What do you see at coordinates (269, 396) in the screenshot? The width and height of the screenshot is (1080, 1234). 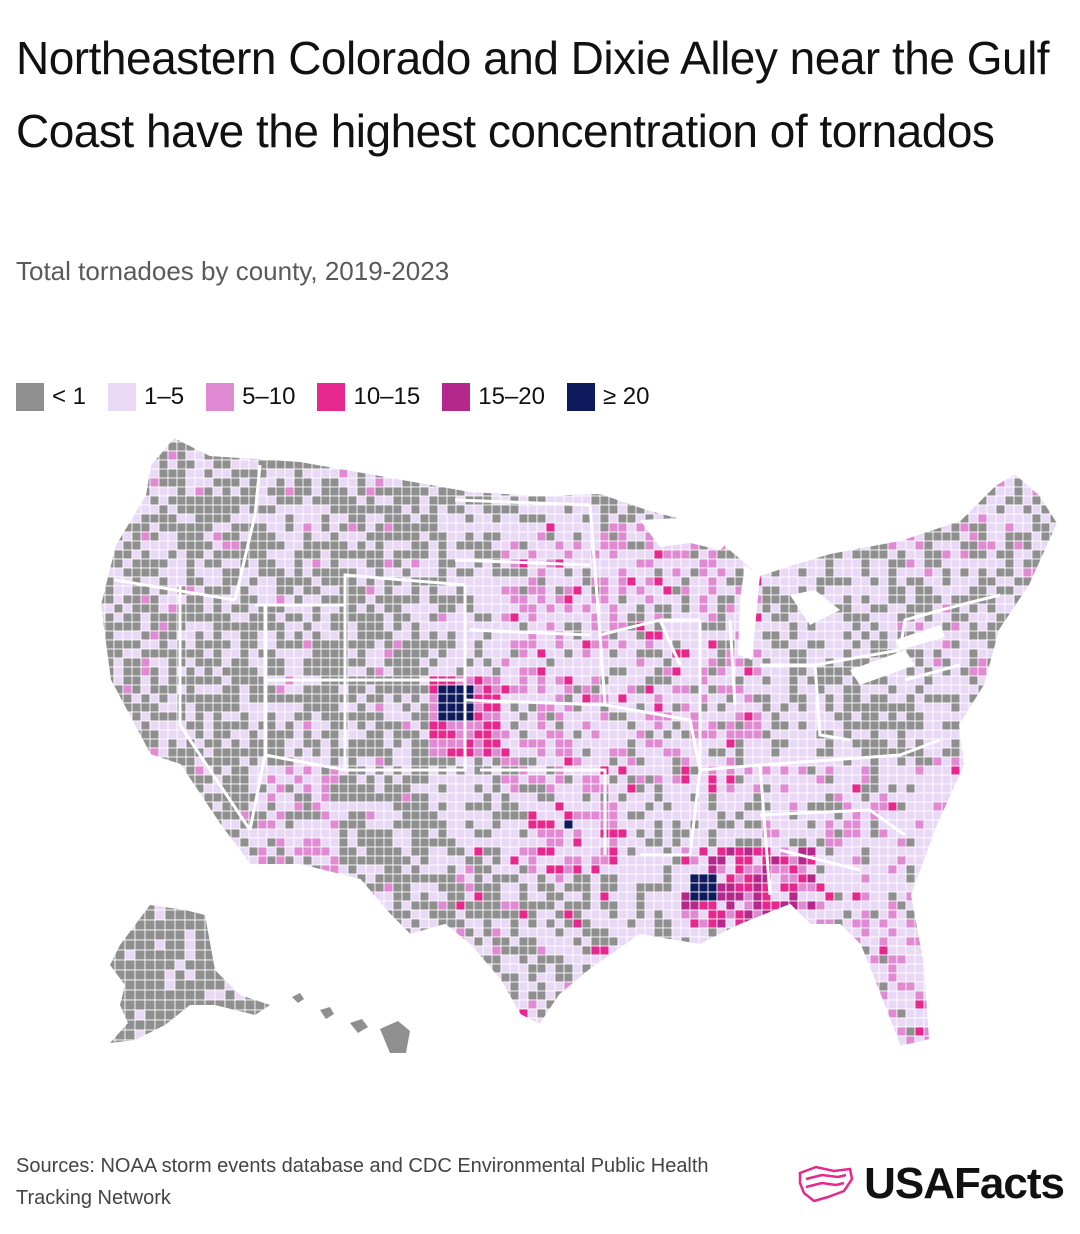 I see `legend-label: 5–10` at bounding box center [269, 396].